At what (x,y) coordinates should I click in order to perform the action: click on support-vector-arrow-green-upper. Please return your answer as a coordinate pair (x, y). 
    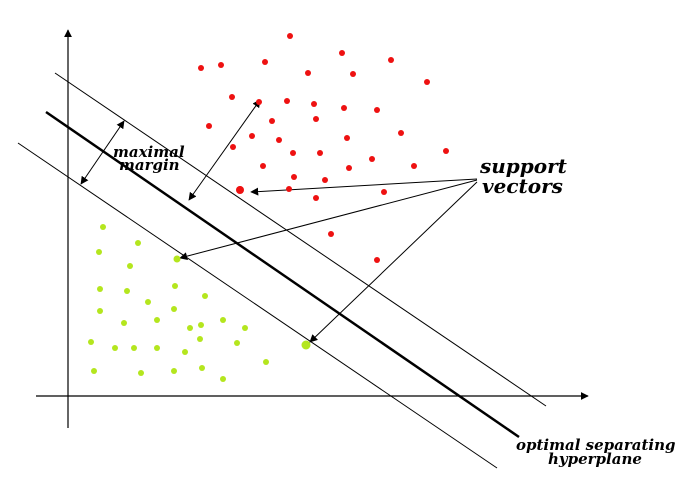
    Looking at the image, I should click on (328, 220).